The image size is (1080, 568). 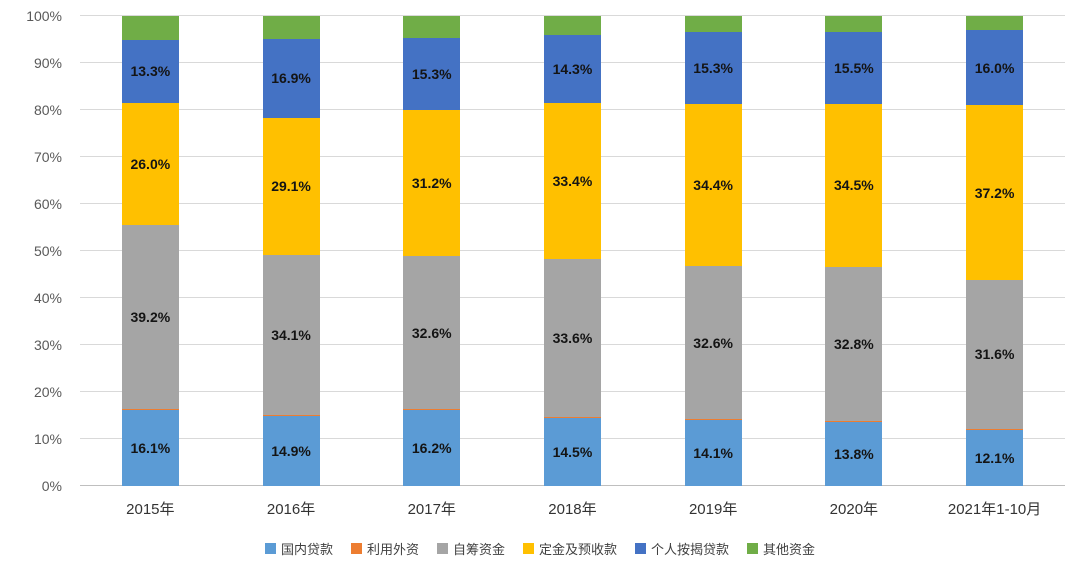 What do you see at coordinates (690, 549) in the screenshot?
I see `legend-label: 个人按揭贷款` at bounding box center [690, 549].